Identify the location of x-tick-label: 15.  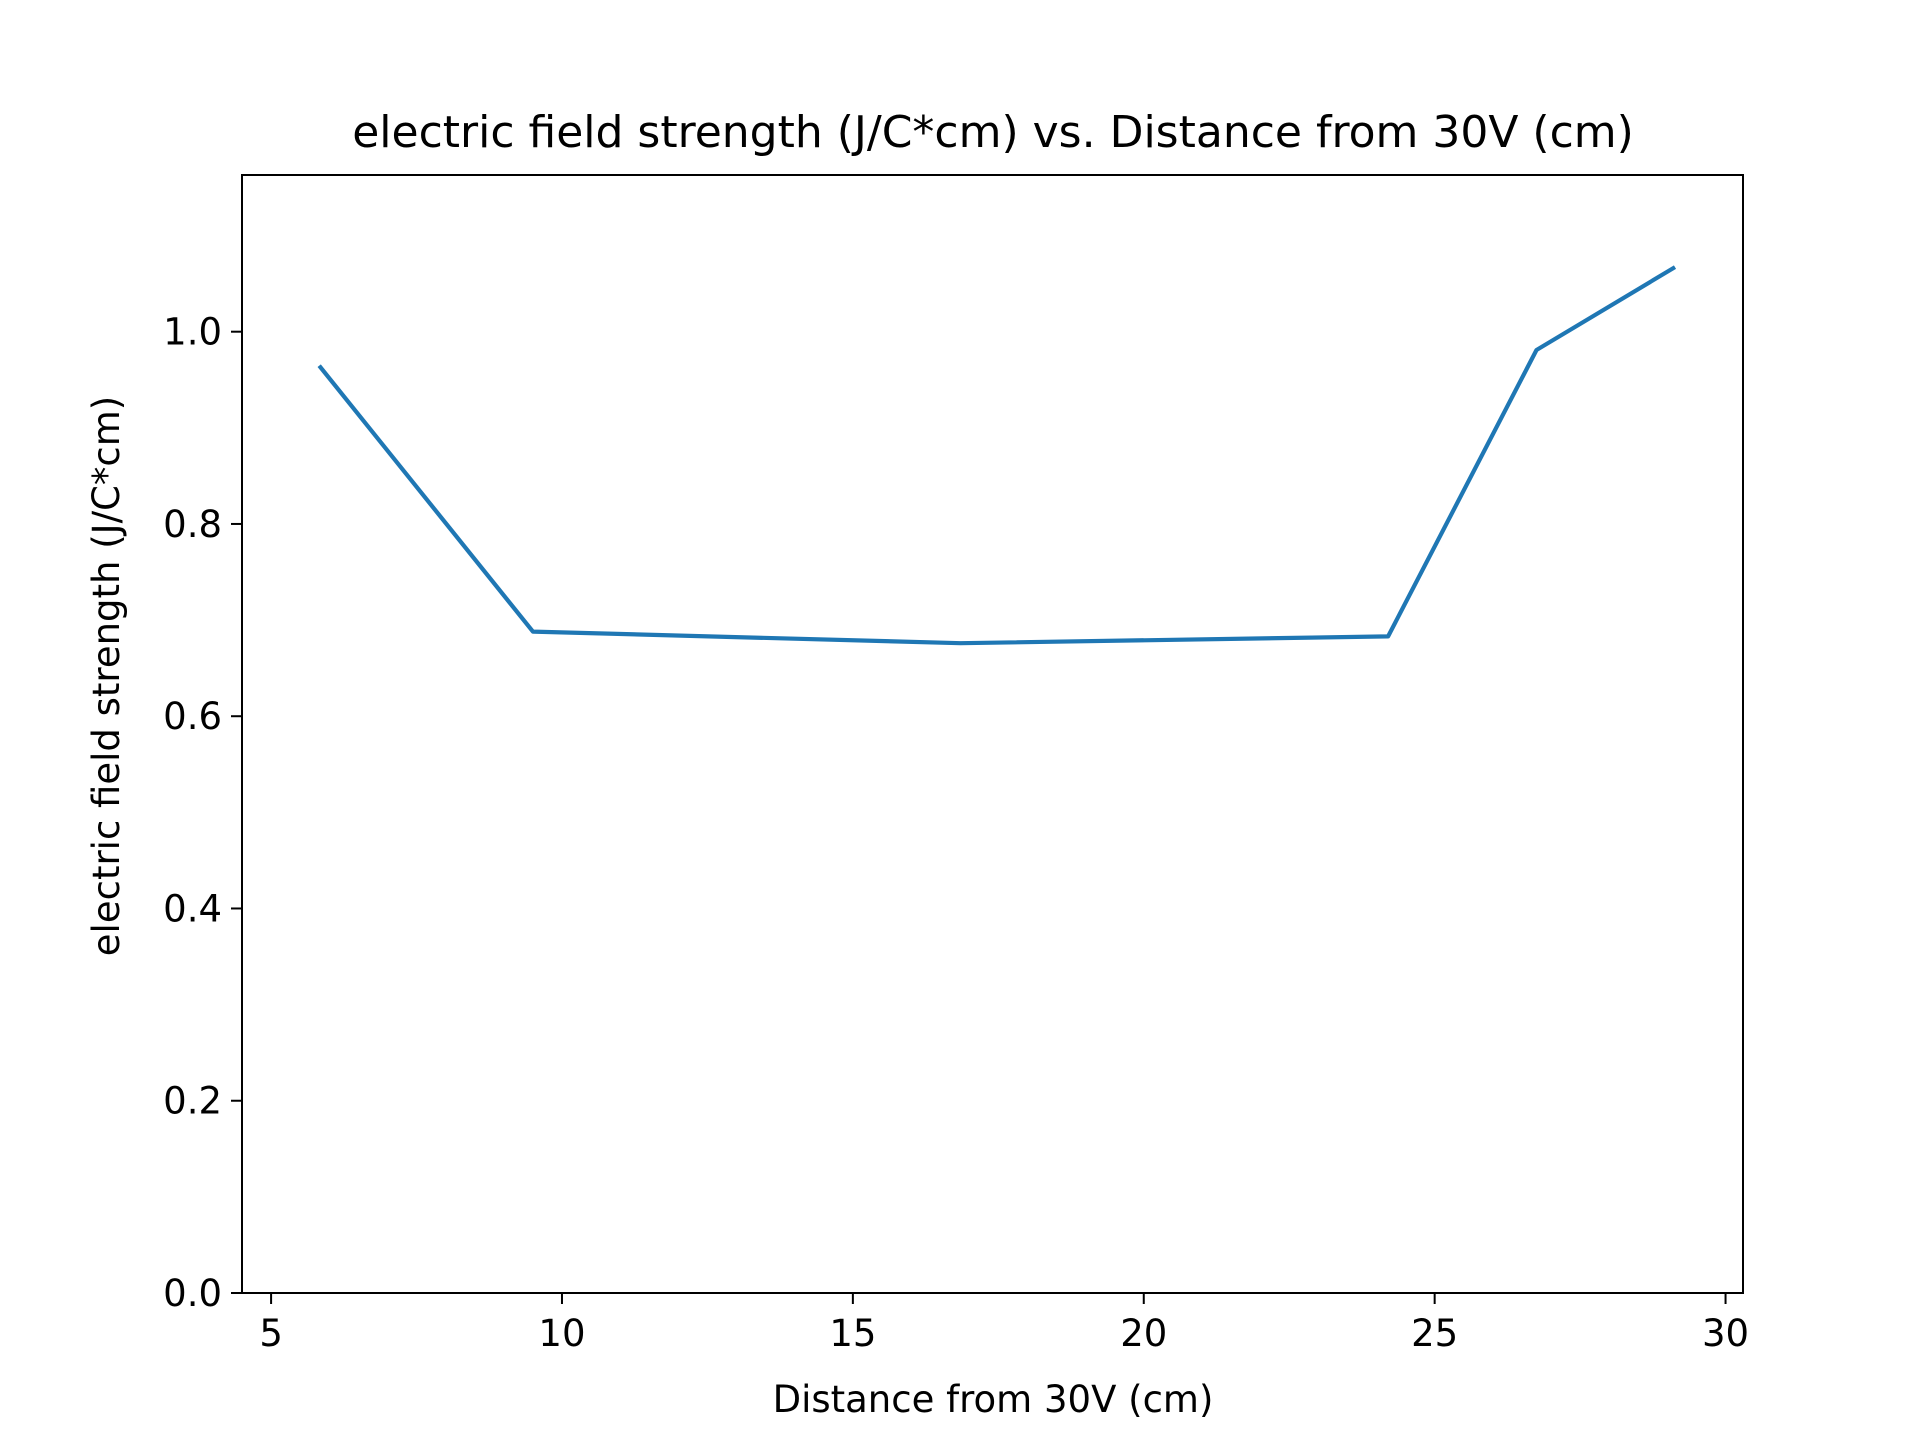
(852, 1333).